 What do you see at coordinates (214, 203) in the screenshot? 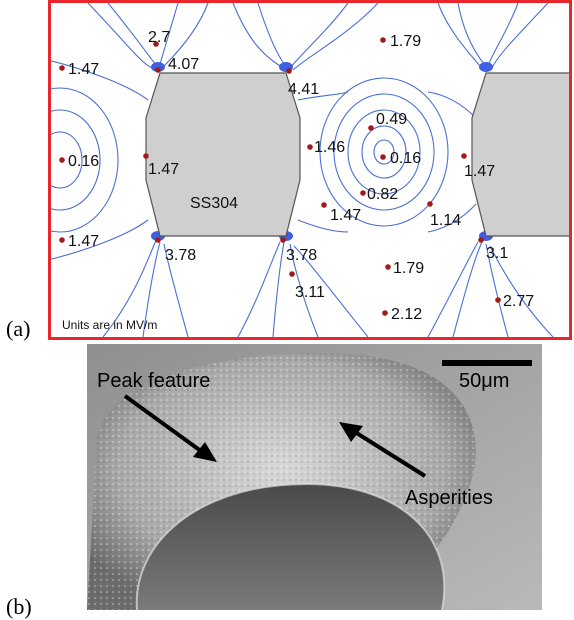
I see `plate-label: SS304` at bounding box center [214, 203].